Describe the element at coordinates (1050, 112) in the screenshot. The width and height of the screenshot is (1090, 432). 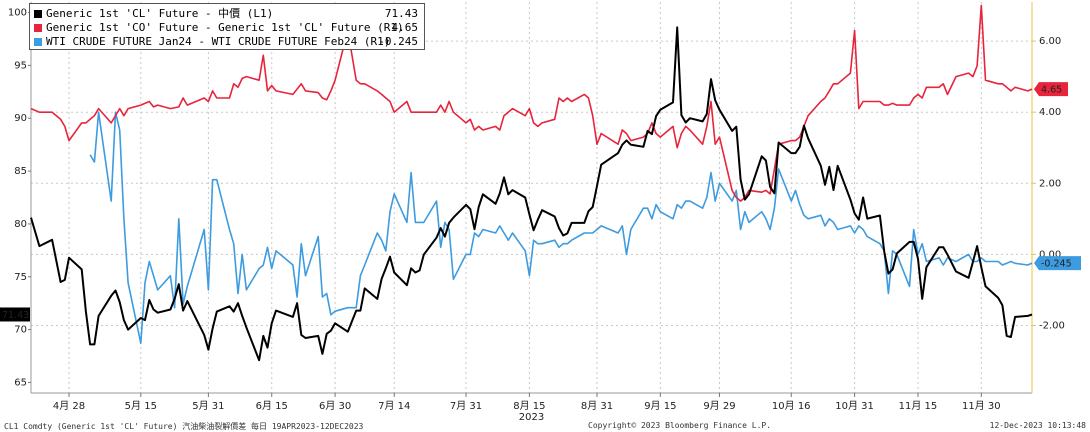
I see `right-axis-tick-label: 4.00` at that location.